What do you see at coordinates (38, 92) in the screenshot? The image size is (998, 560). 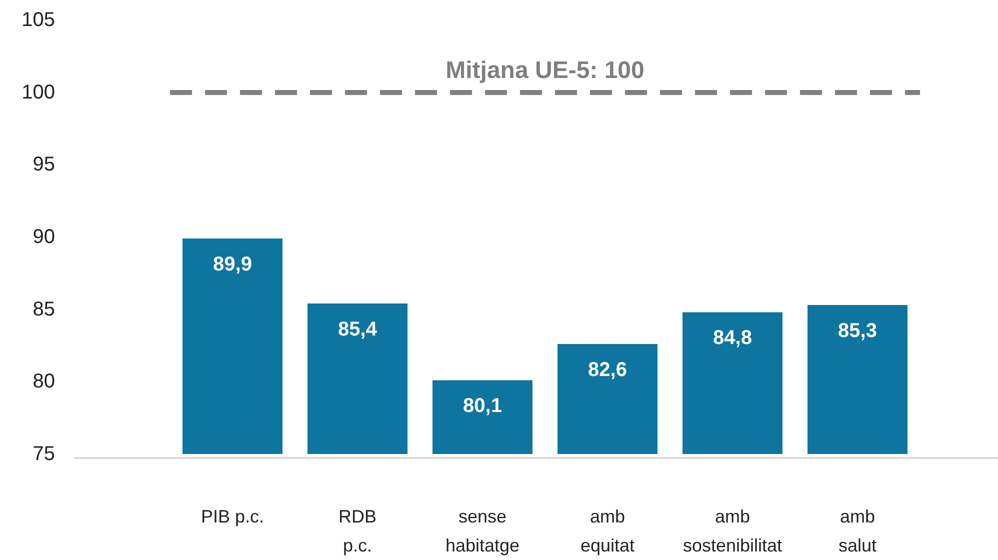 I see `y-tick-label: 100` at bounding box center [38, 92].